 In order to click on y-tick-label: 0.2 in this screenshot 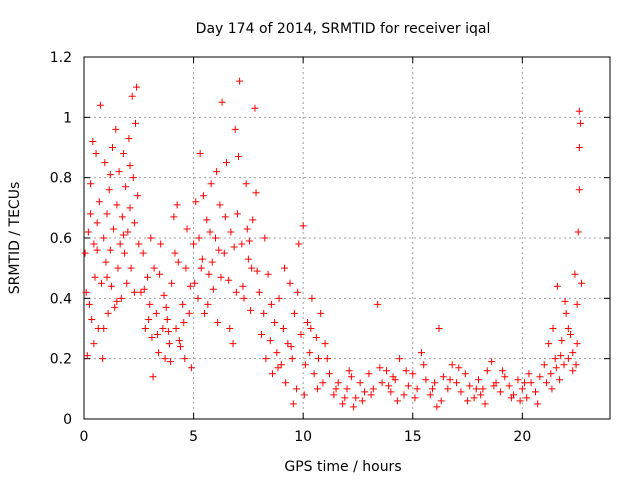, I will do `click(61, 360)`.